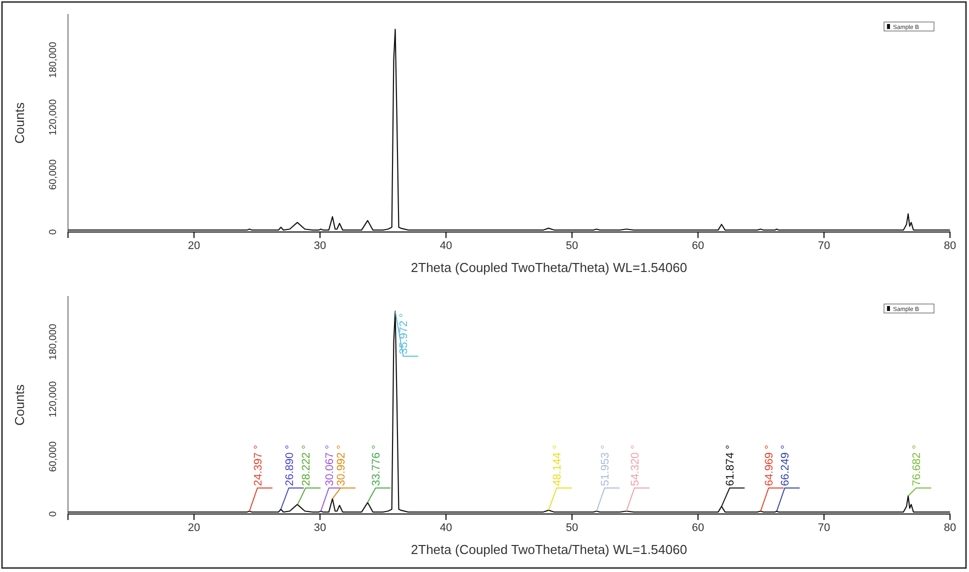 Image resolution: width=969 pixels, height=572 pixels. Describe the element at coordinates (258, 465) in the screenshot. I see `annotation: 24.397 °` at that location.